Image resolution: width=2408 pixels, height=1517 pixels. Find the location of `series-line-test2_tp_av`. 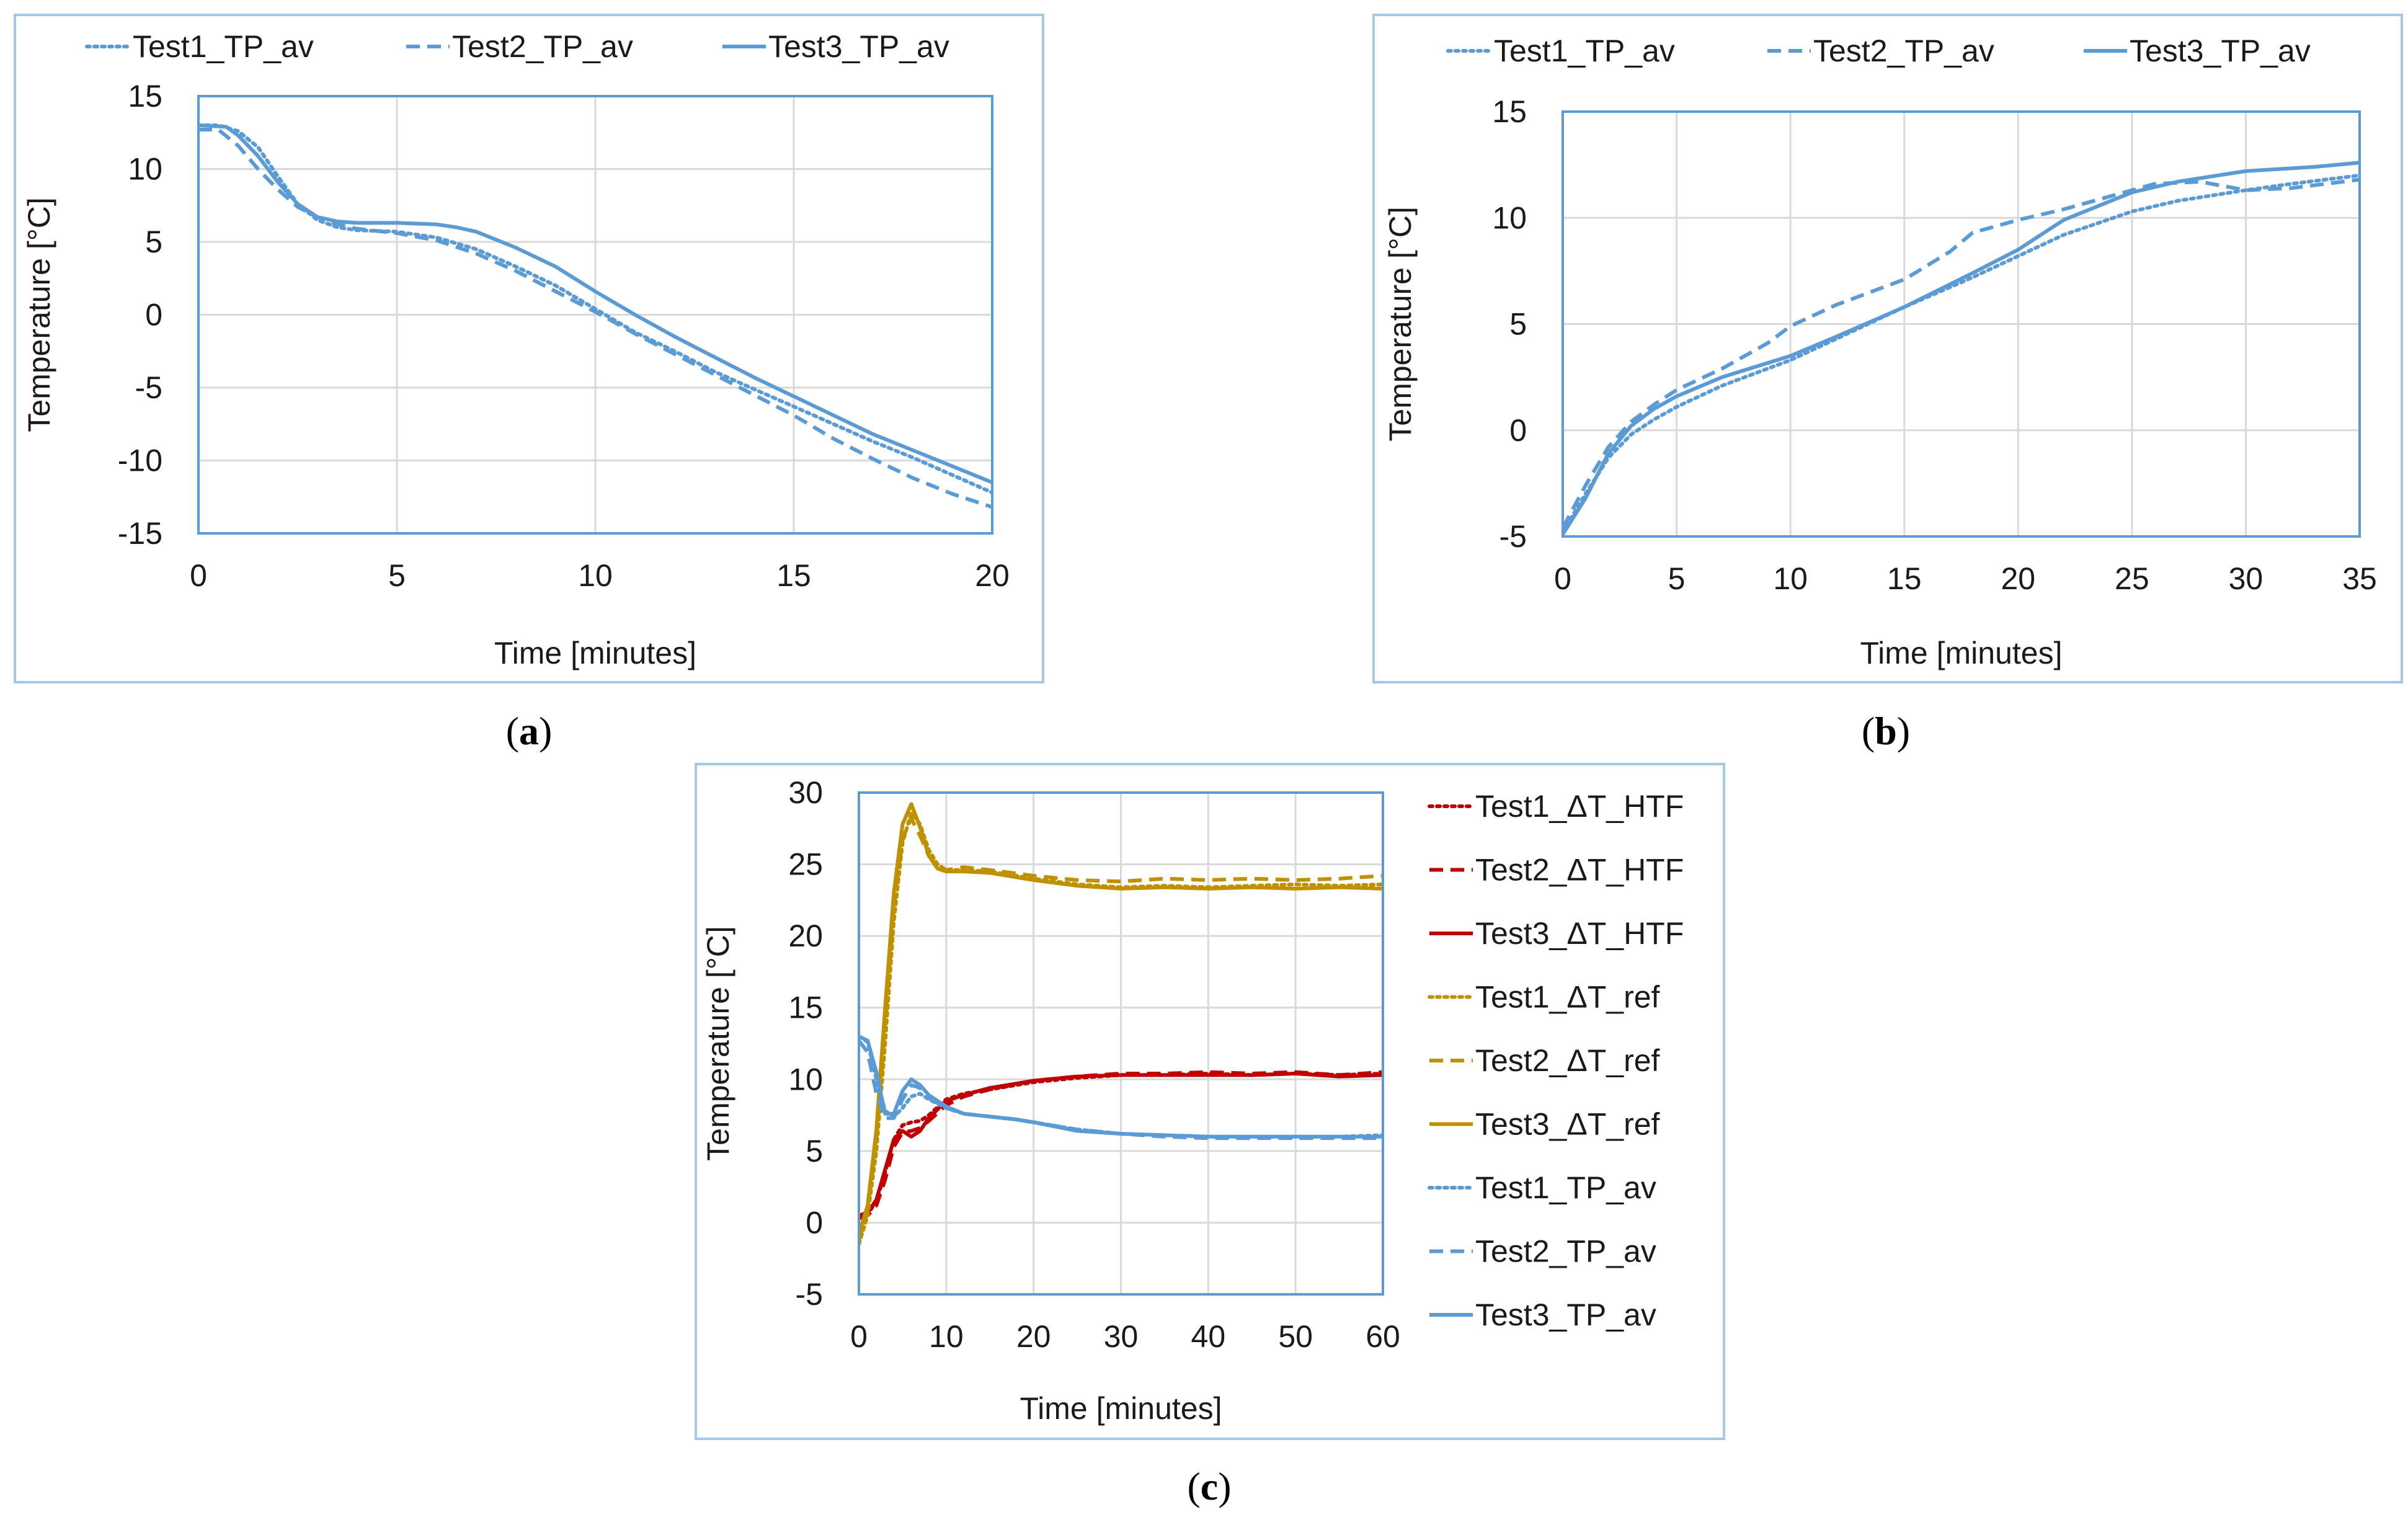

series-line-test2_tp_av is located at coordinates (595, 318).